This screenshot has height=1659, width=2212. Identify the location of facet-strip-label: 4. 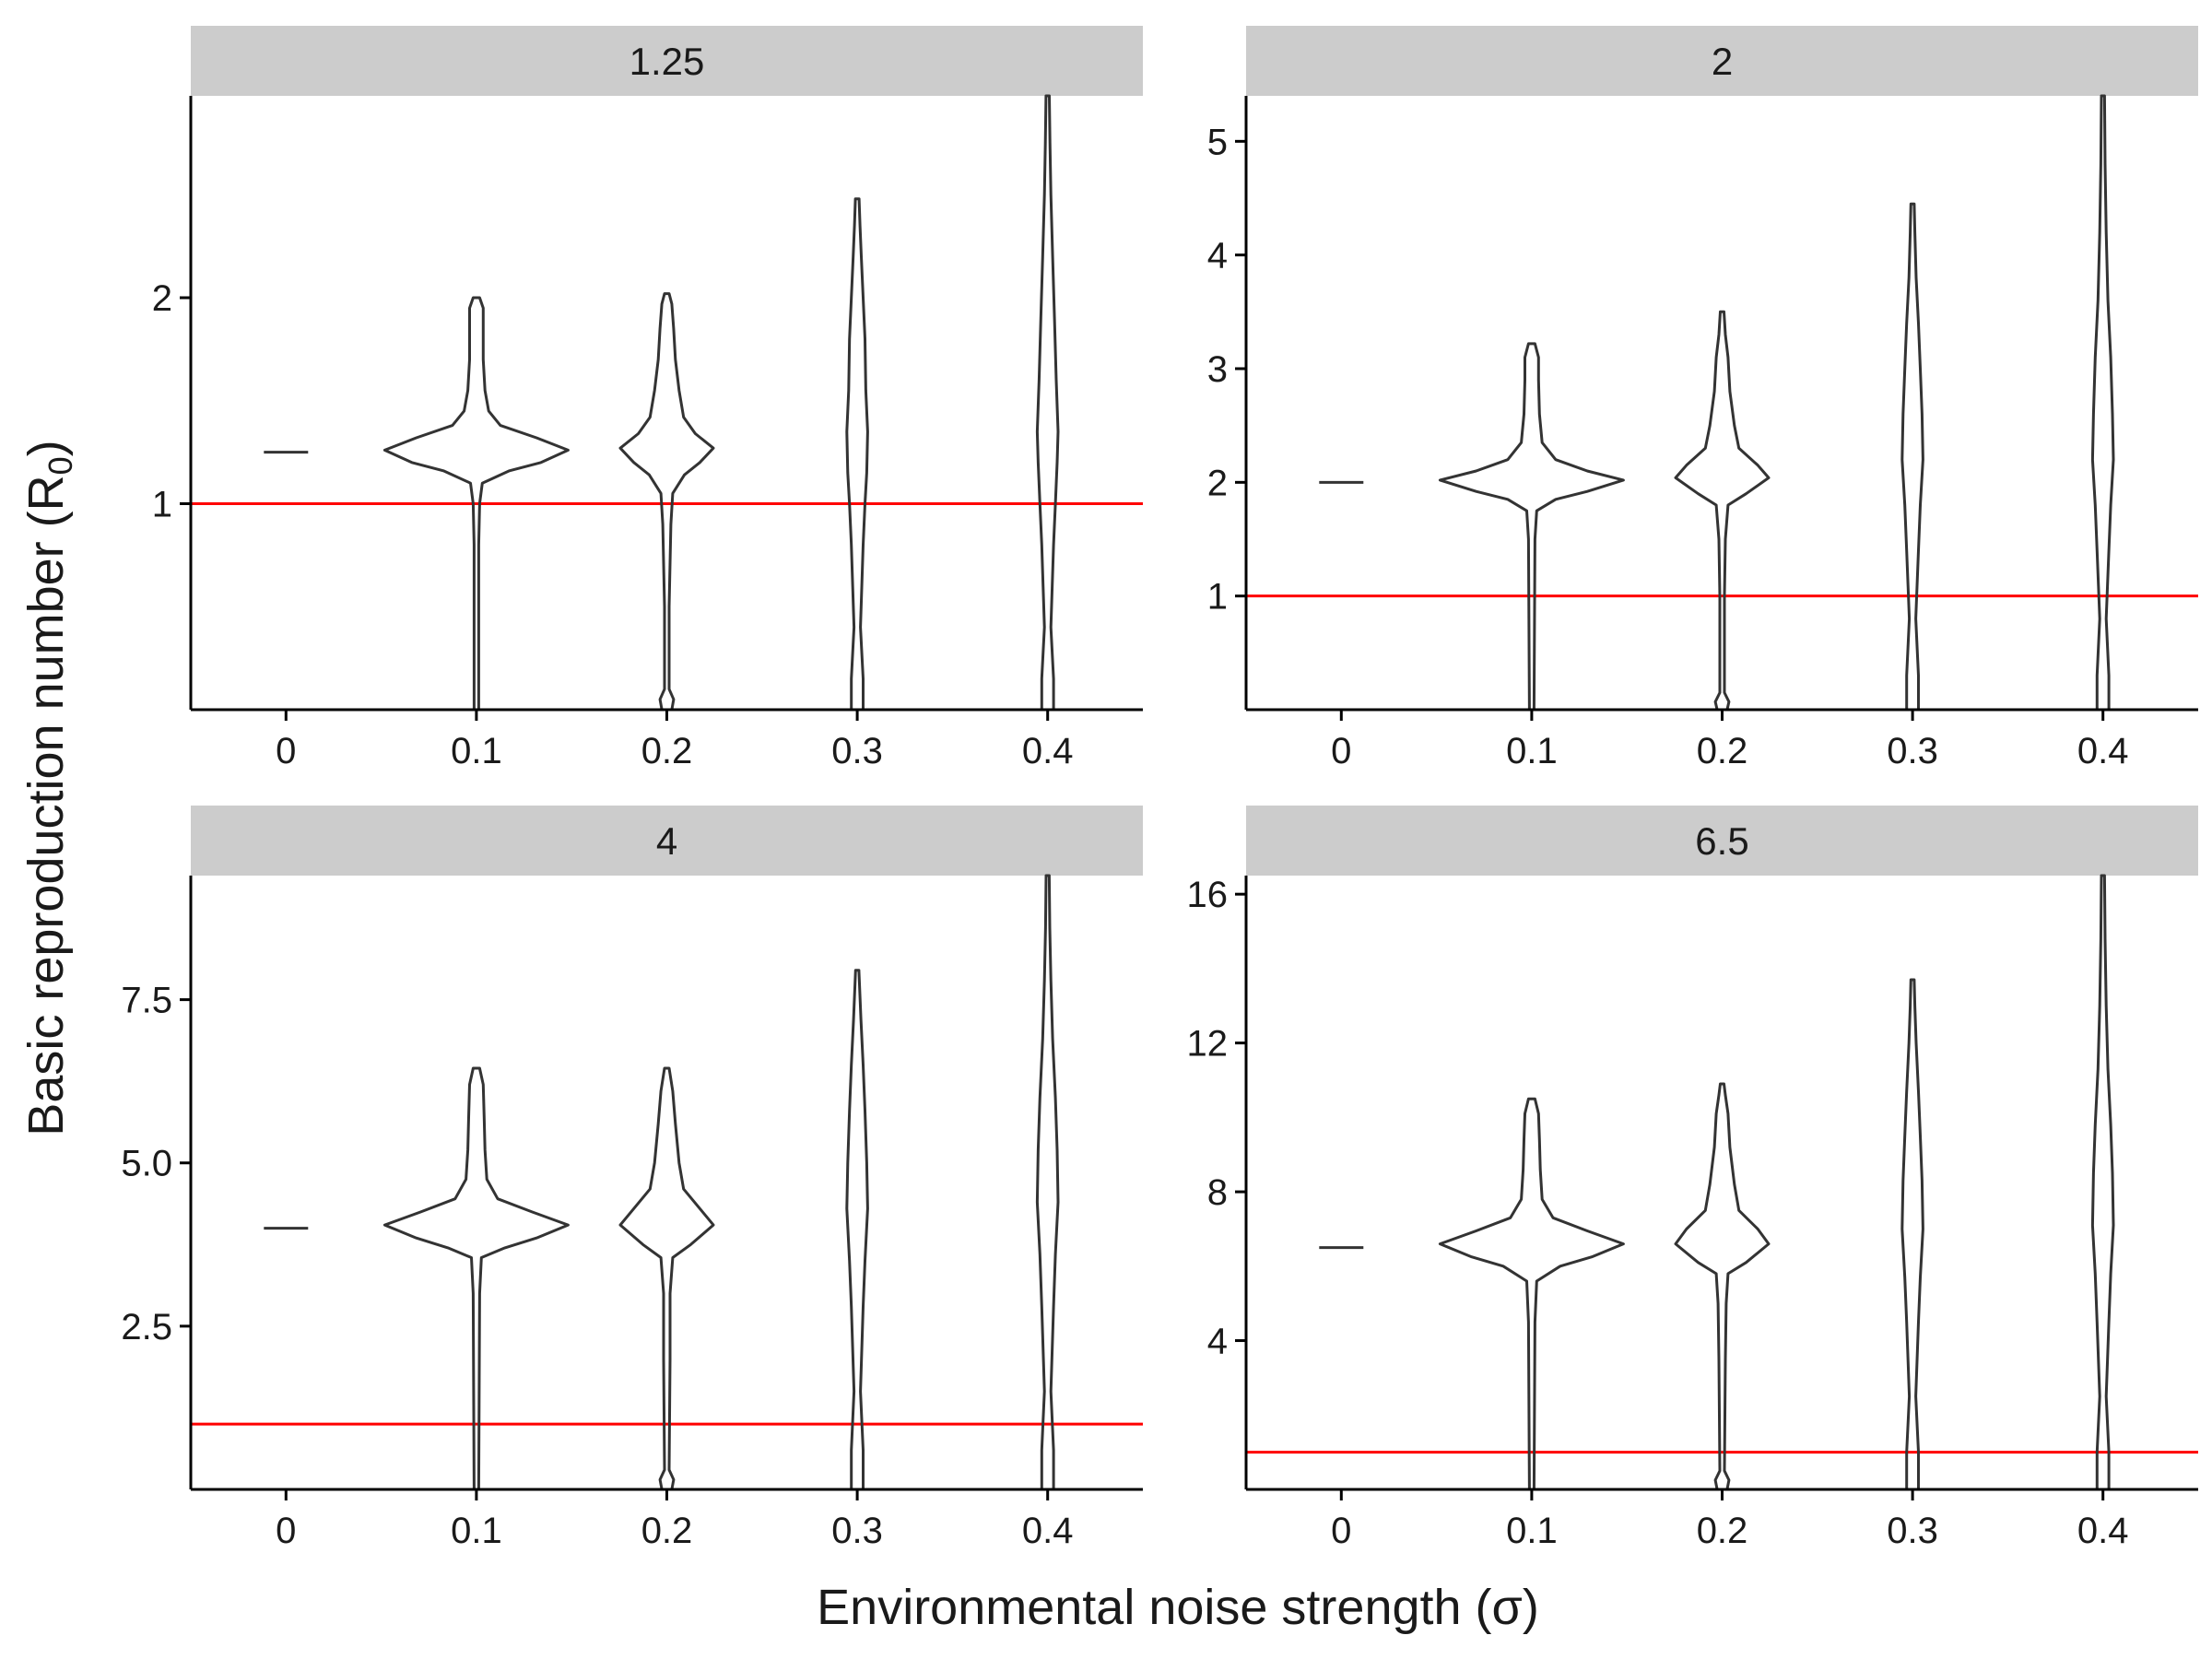
(666, 841).